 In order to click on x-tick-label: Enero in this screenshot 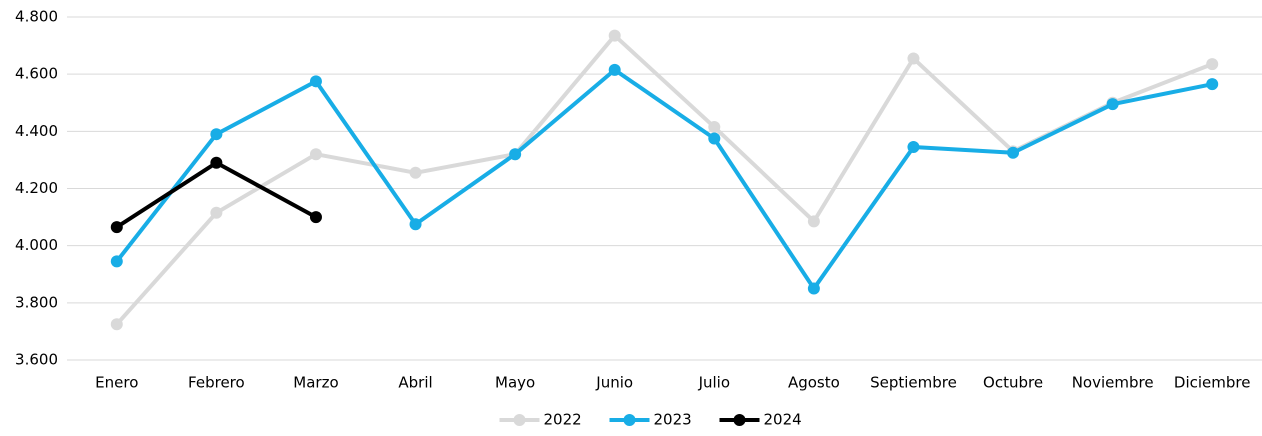, I will do `click(116, 383)`.